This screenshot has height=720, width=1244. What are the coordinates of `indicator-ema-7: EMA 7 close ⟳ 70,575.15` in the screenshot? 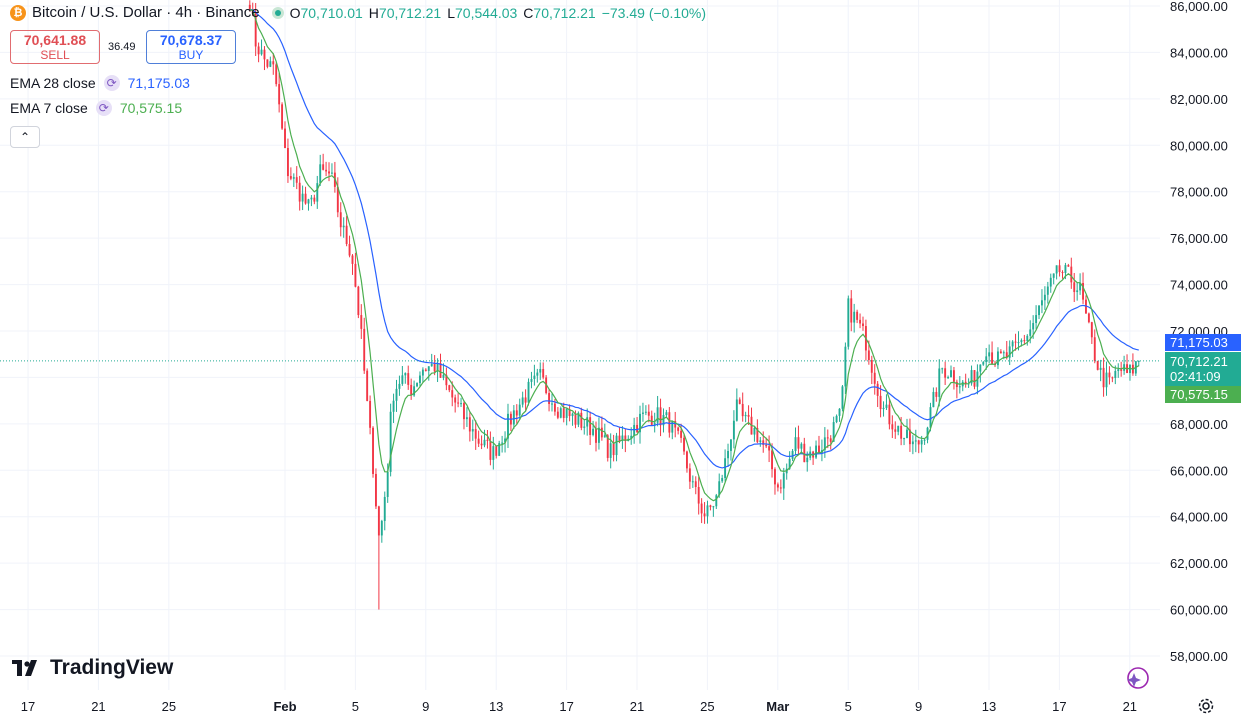 It's located at (96, 108).